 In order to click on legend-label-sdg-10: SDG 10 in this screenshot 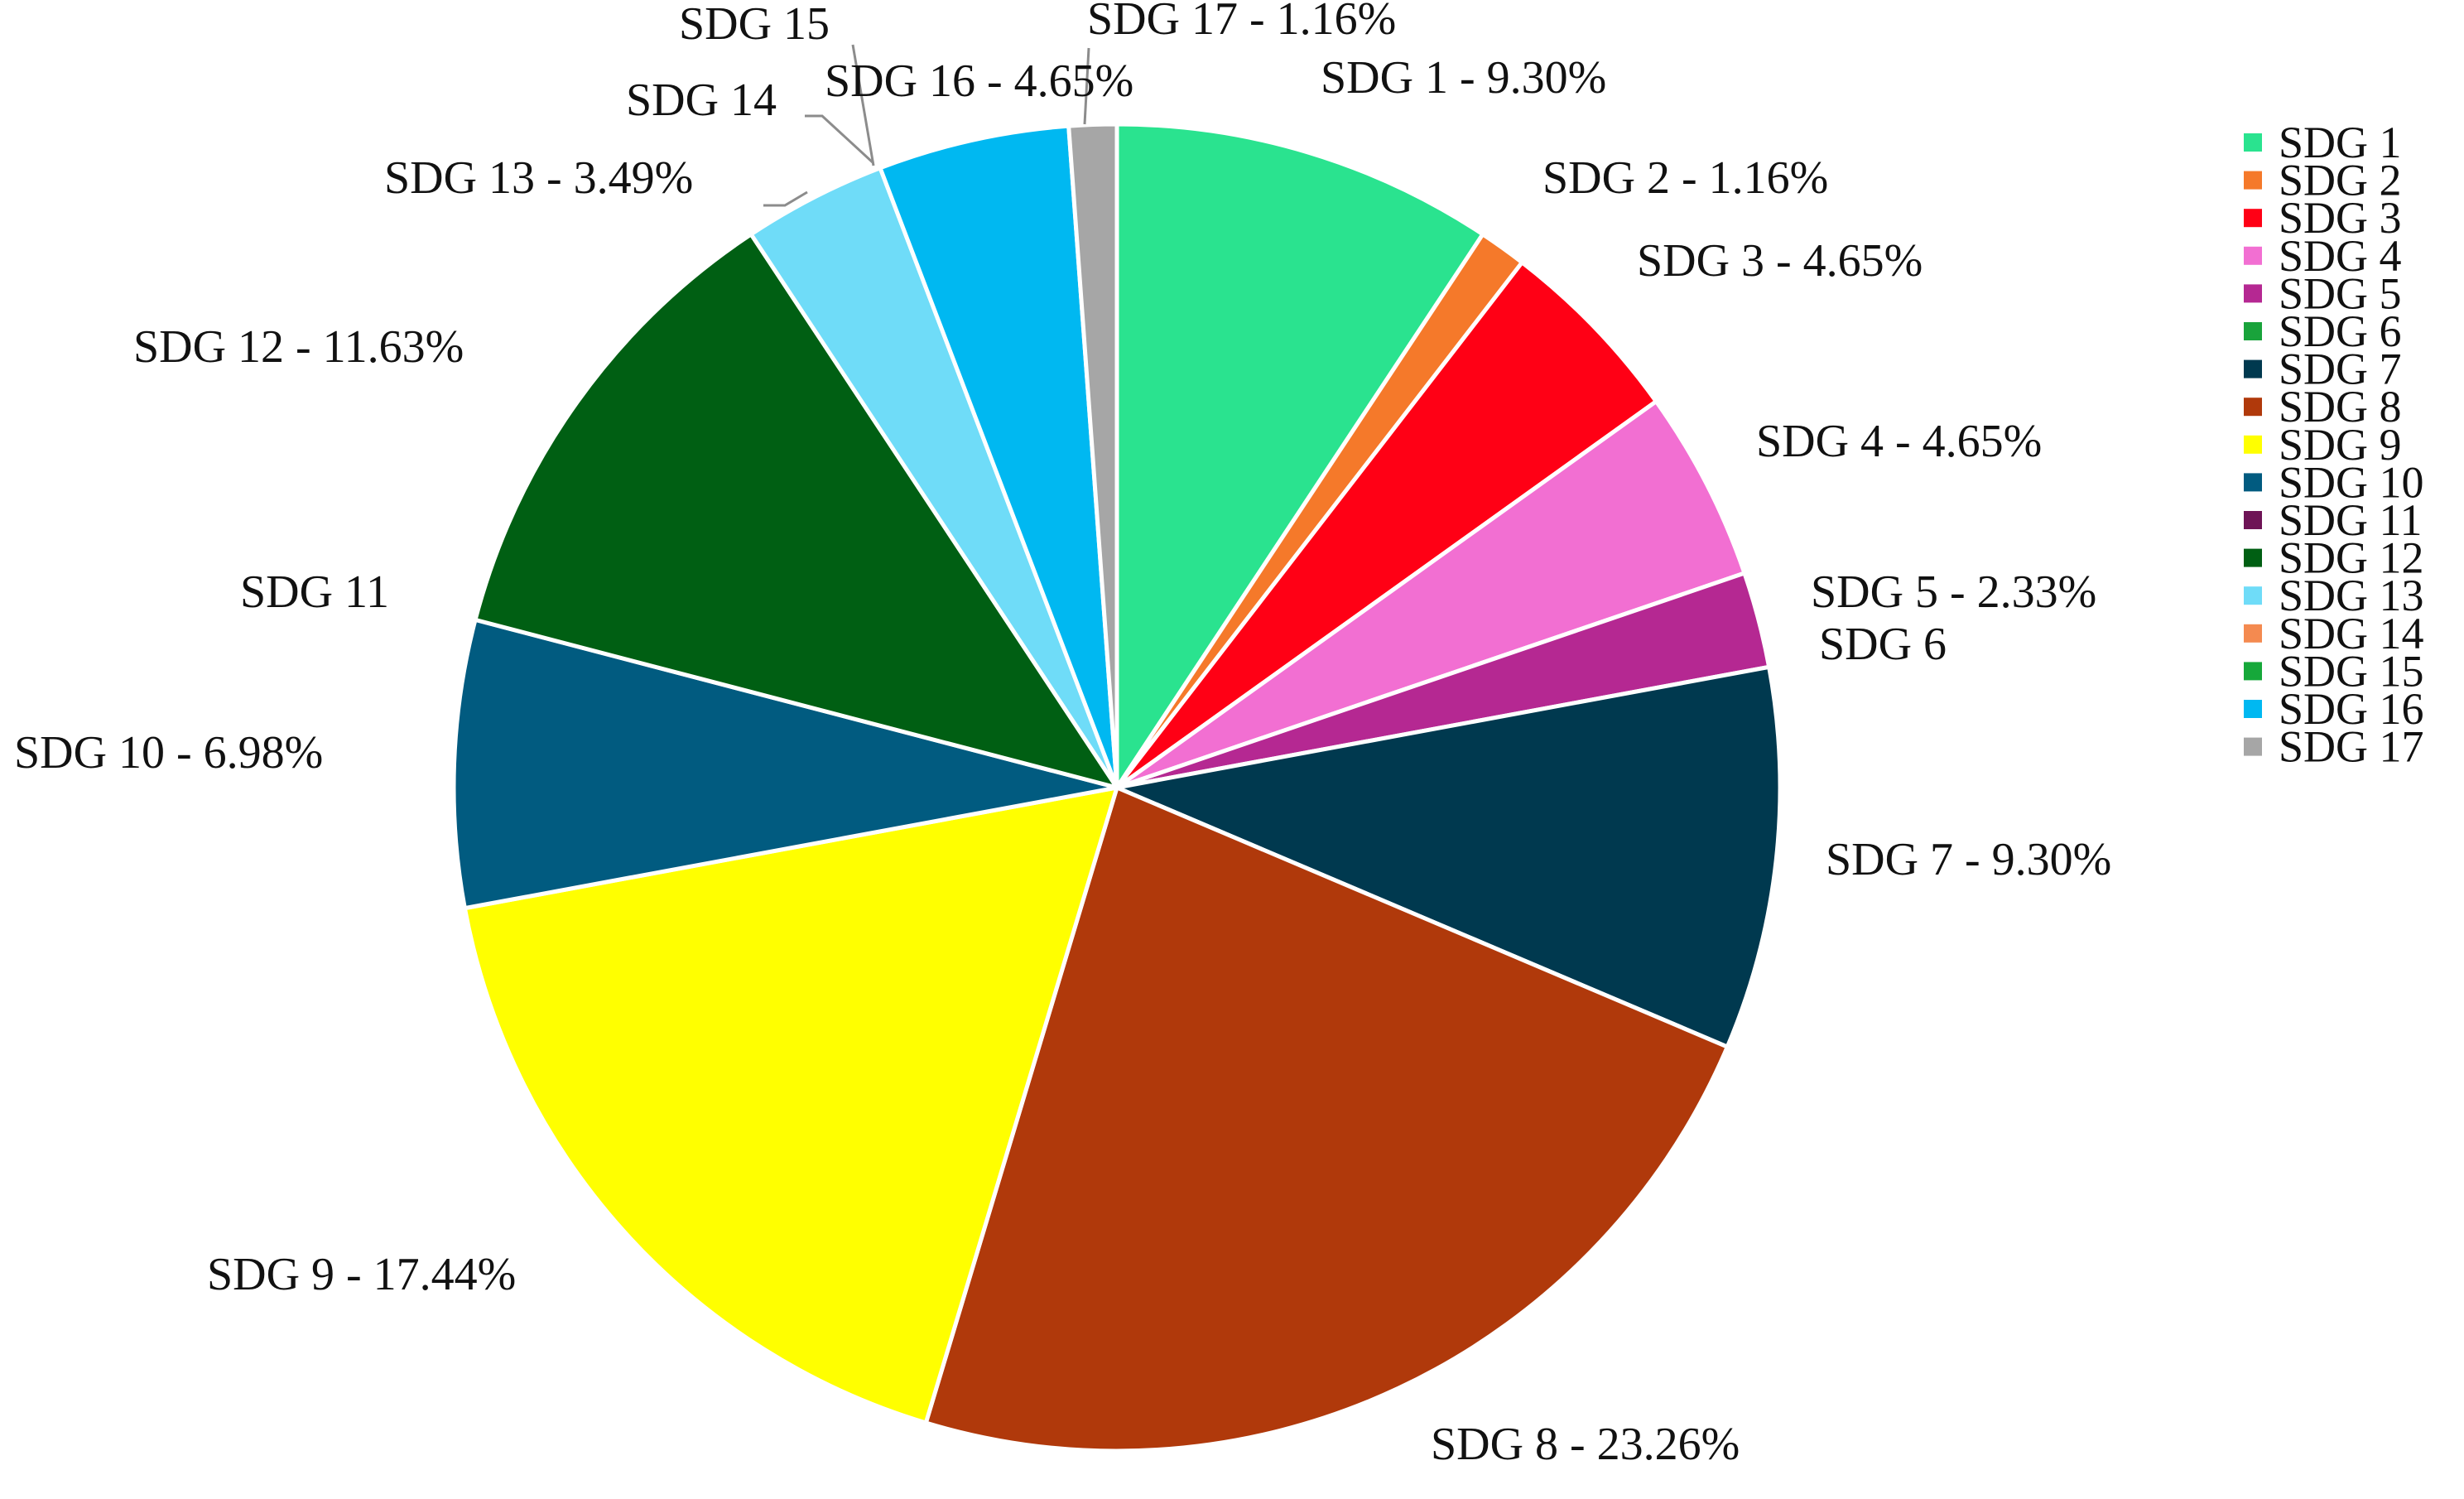, I will do `click(2352, 482)`.